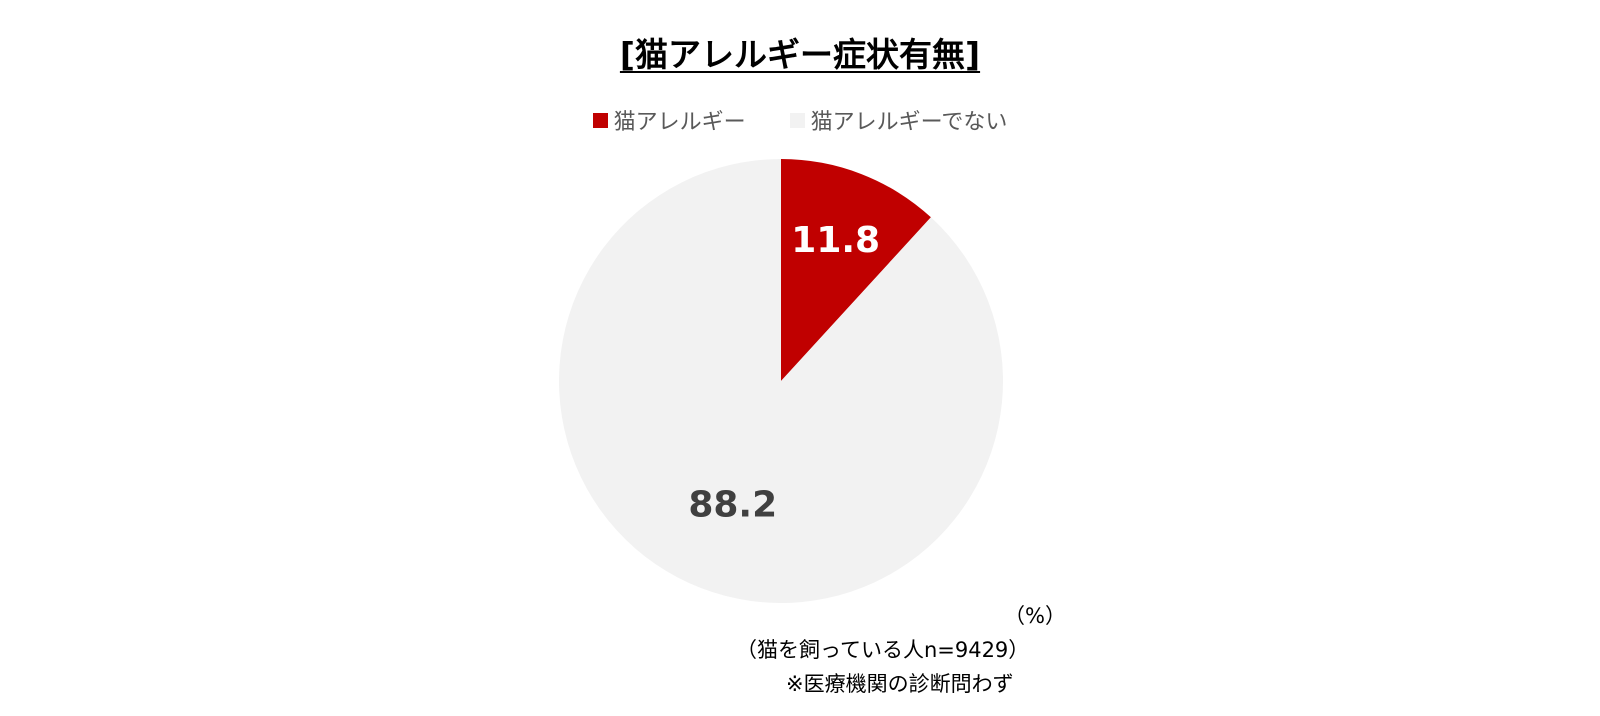 Image resolution: width=1600 pixels, height=716 pixels. I want to click on unit-note: （%）, so click(1035, 616).